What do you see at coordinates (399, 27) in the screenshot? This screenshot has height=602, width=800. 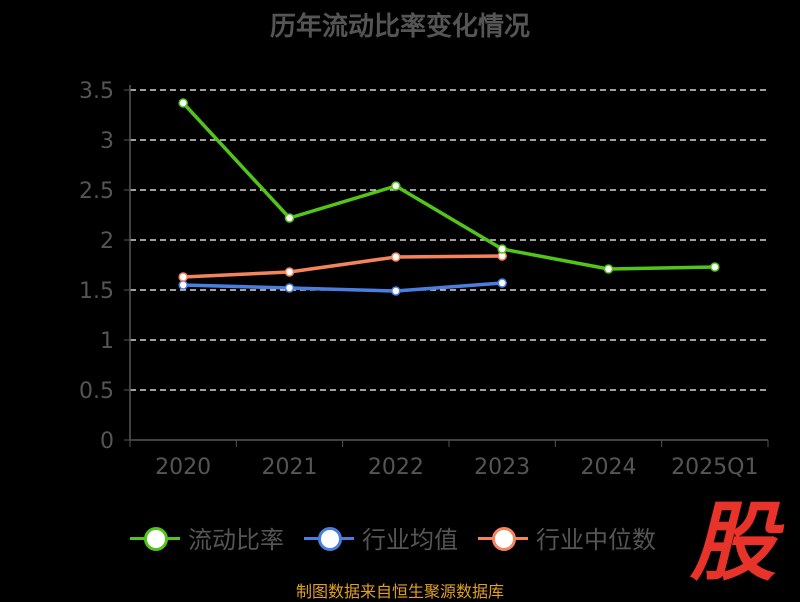 I see `chart-title: 历年流动比率变化情况` at bounding box center [399, 27].